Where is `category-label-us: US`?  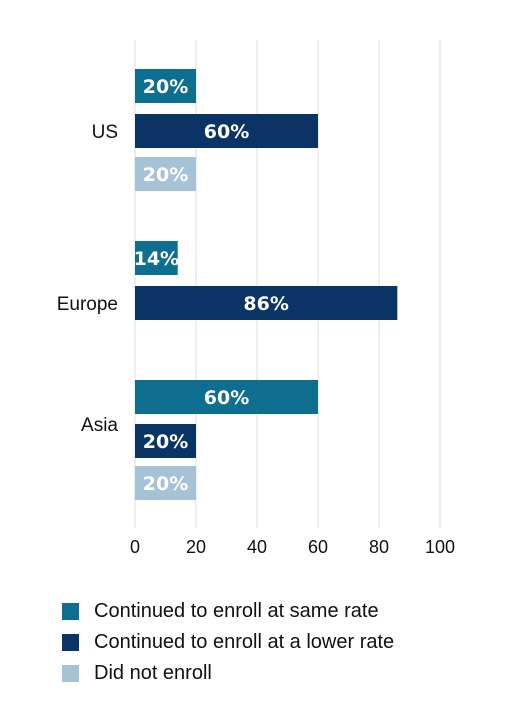
category-label-us: US is located at coordinates (105, 132).